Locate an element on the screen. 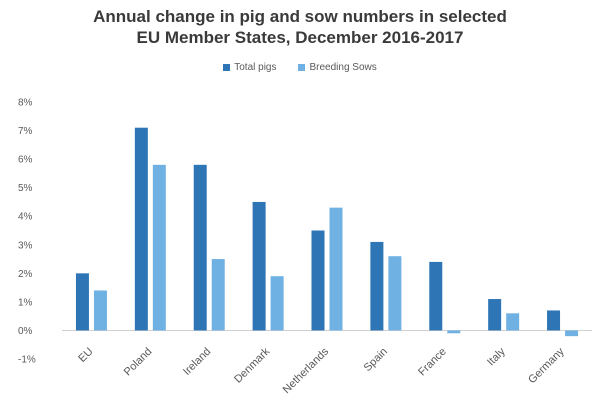 The image size is (600, 403). bar-breeding-sows-spain is located at coordinates (395, 293).